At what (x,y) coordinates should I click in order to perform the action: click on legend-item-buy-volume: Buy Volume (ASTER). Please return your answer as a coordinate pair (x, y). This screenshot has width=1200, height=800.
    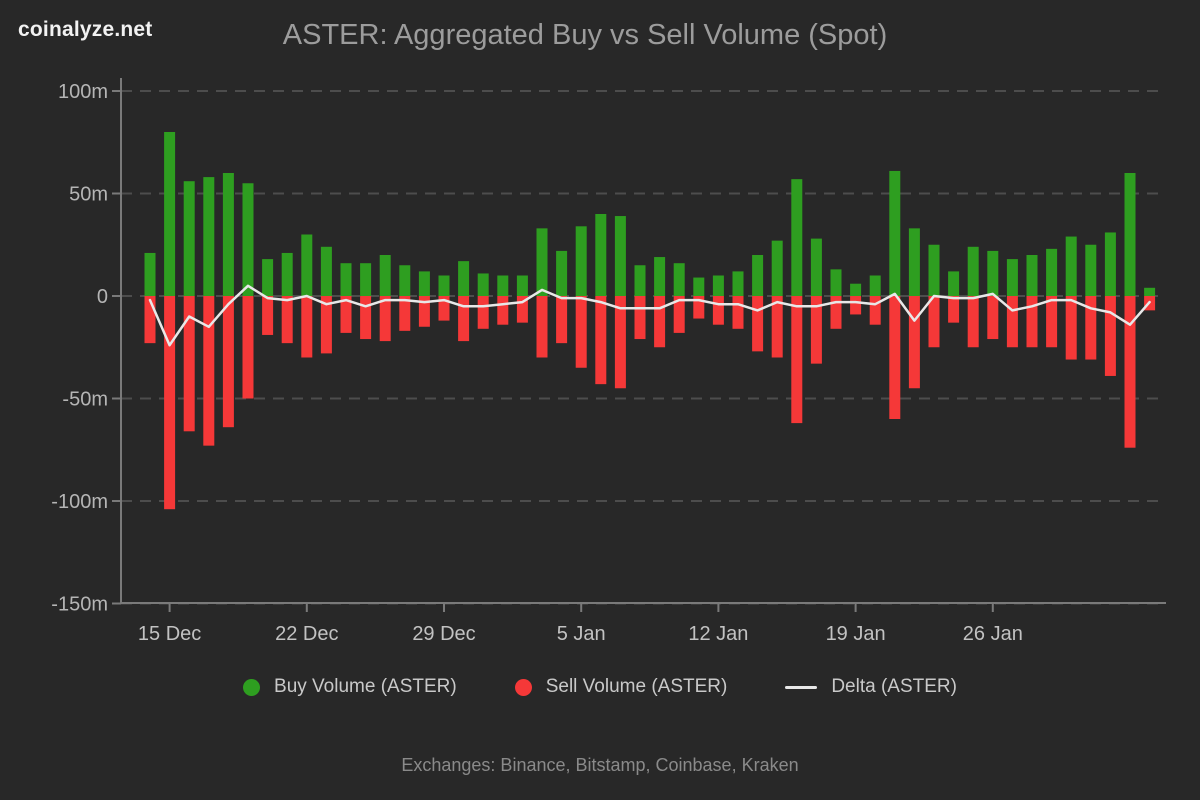
    Looking at the image, I should click on (350, 687).